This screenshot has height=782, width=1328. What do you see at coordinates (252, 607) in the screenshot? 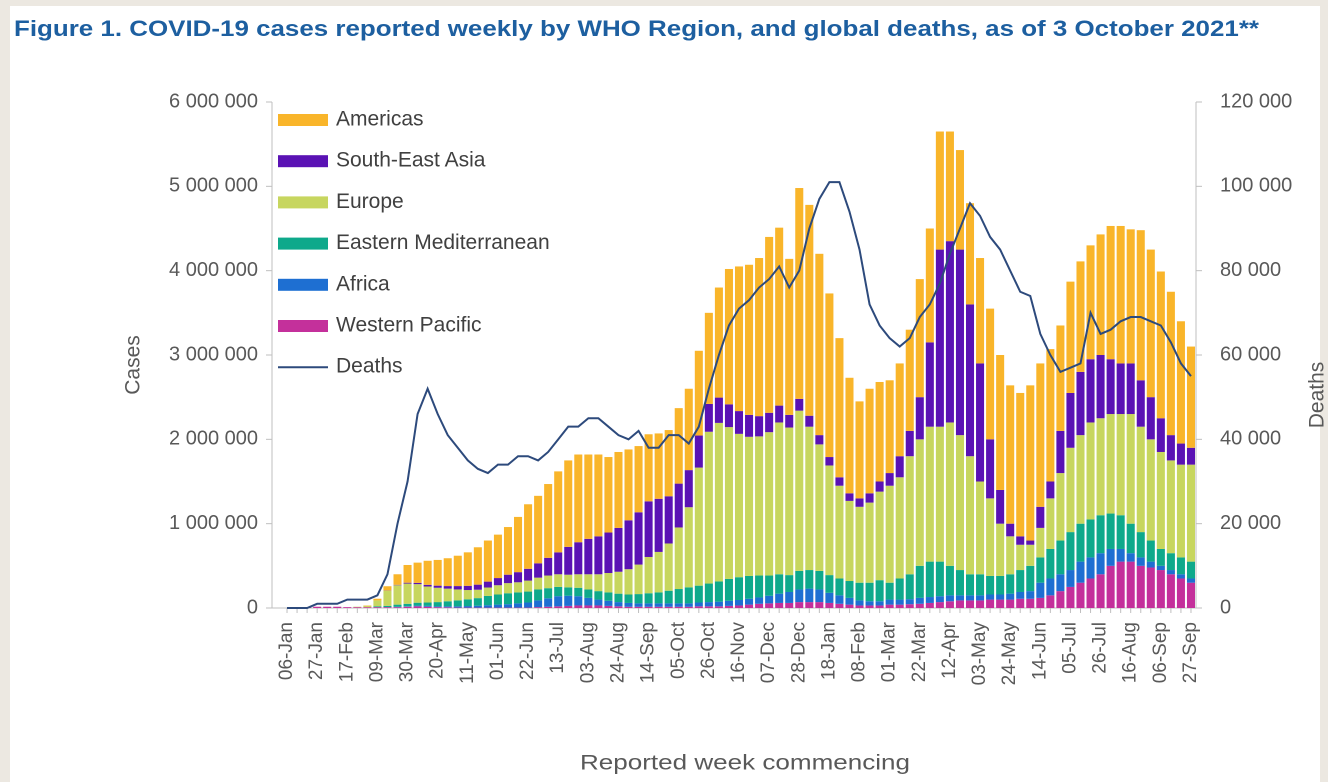
I see `y-tick-label: 0` at bounding box center [252, 607].